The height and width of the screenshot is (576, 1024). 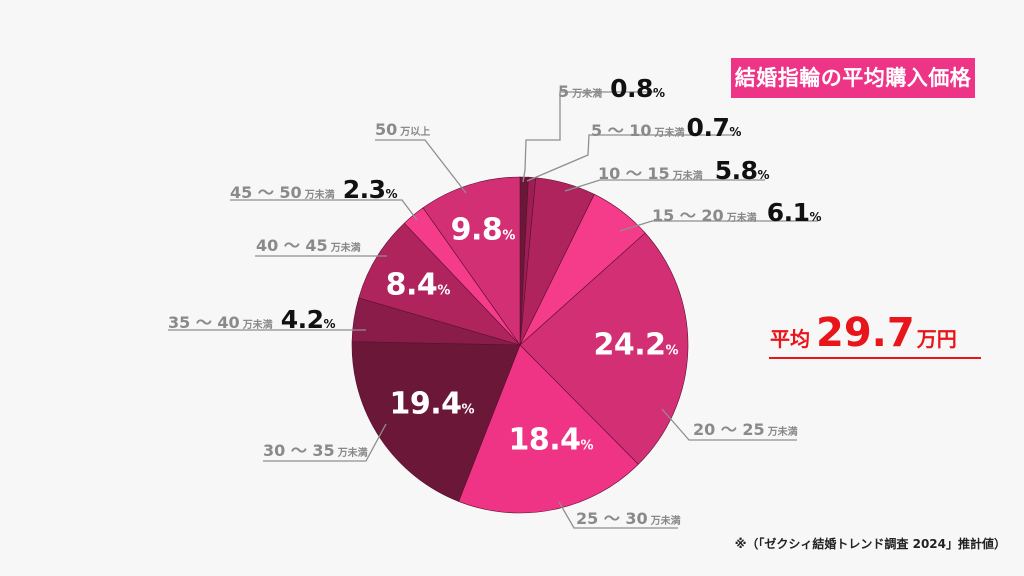 What do you see at coordinates (403, 129) in the screenshot?
I see `label-50-plus: 50 万以上` at bounding box center [403, 129].